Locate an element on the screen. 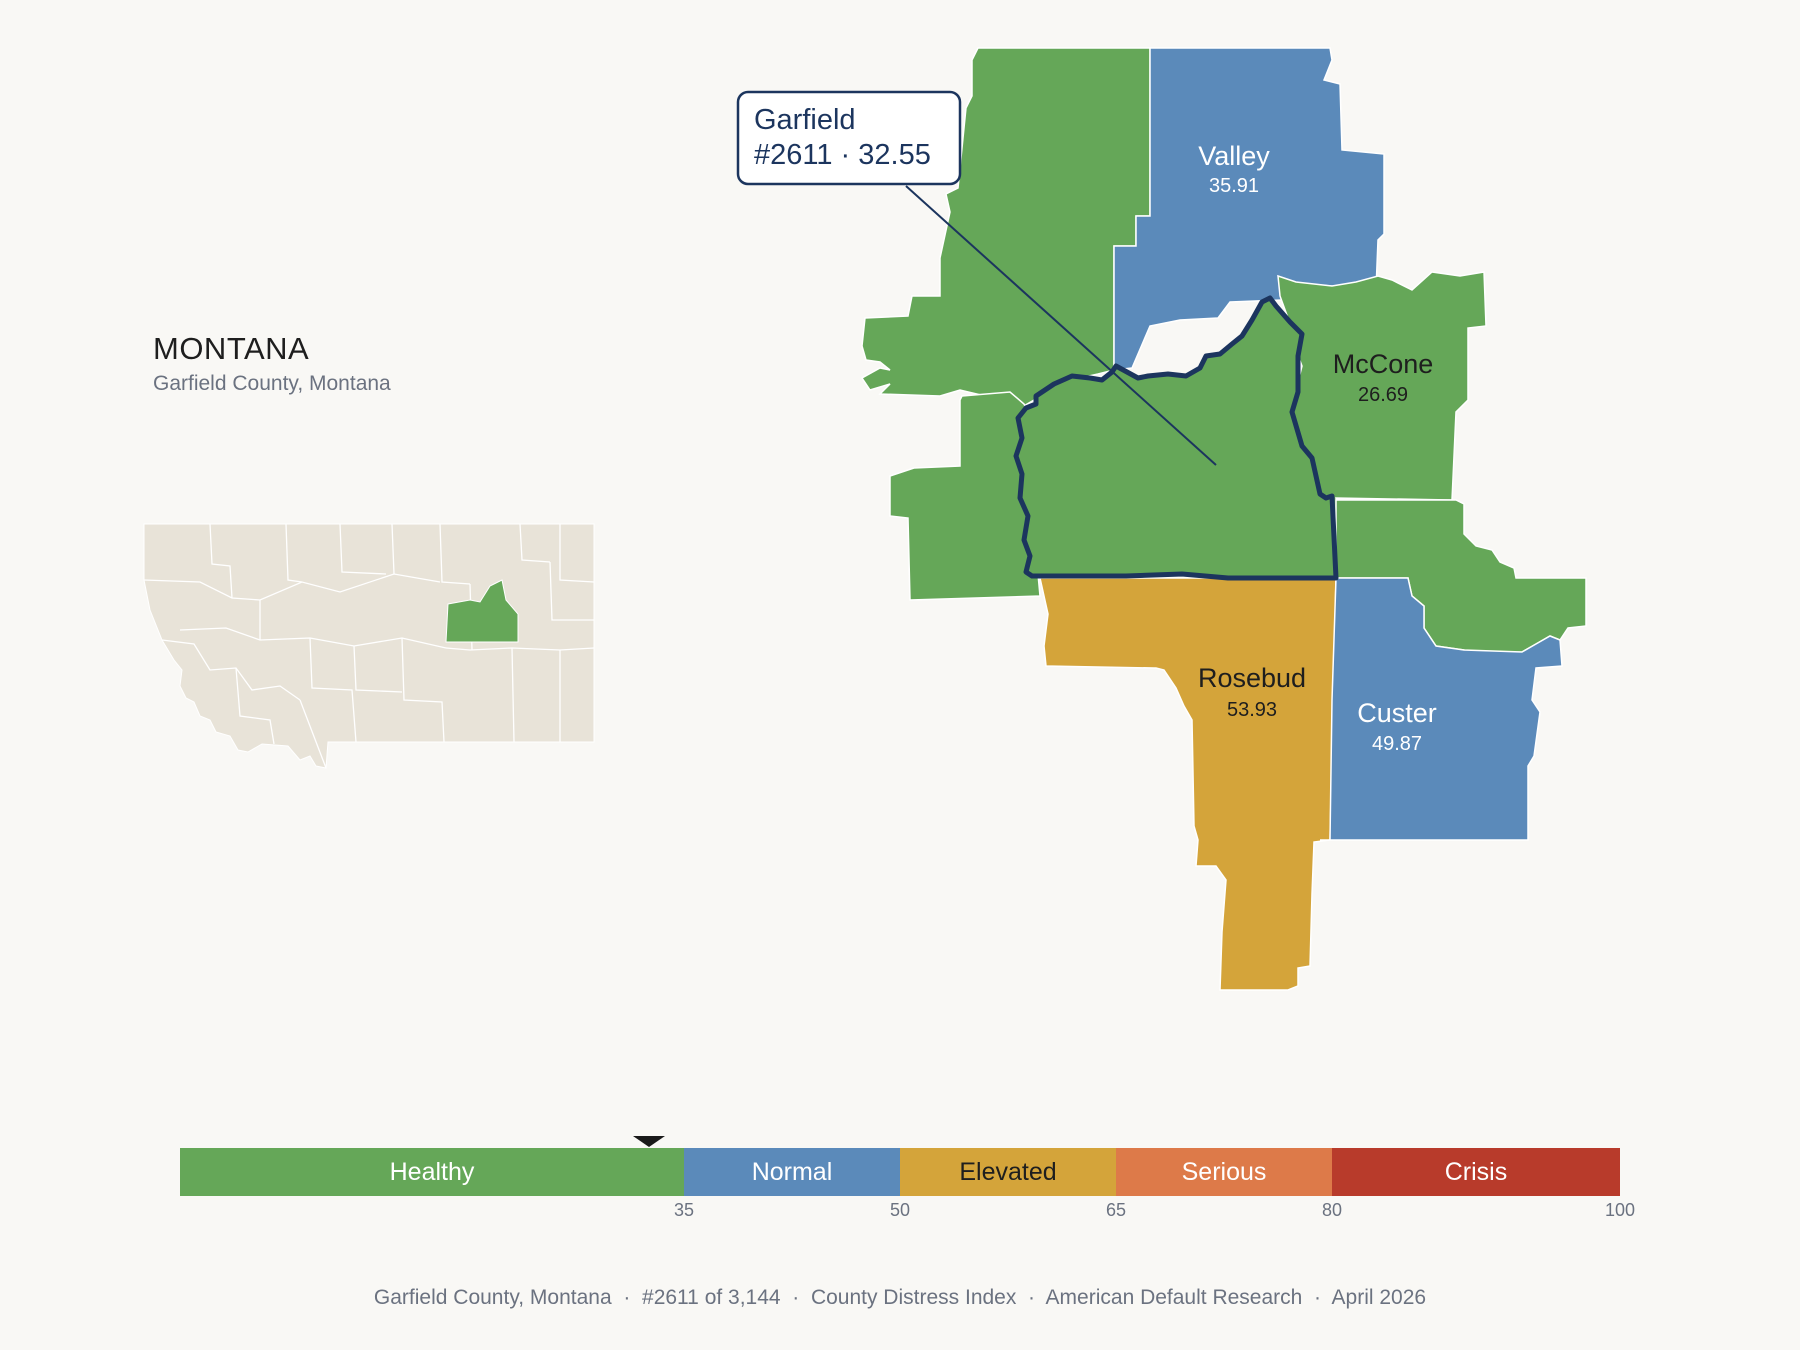 Image resolution: width=1800 pixels, height=1350 pixels. state-name: MONTANA is located at coordinates (231, 348).